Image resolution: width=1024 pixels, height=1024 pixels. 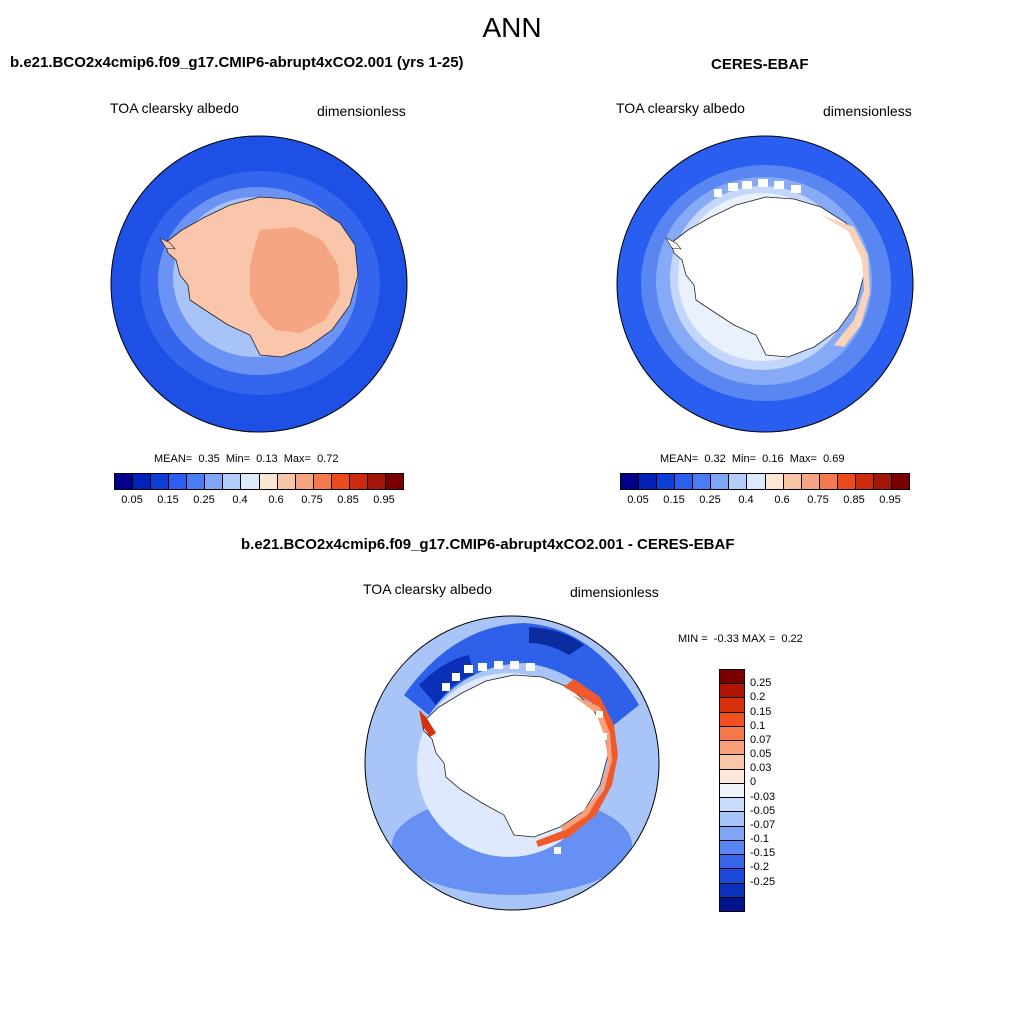 I want to click on model-stats: MEAN= 0.35 Min= 0.13 Max= 0.72, so click(x=246, y=459).